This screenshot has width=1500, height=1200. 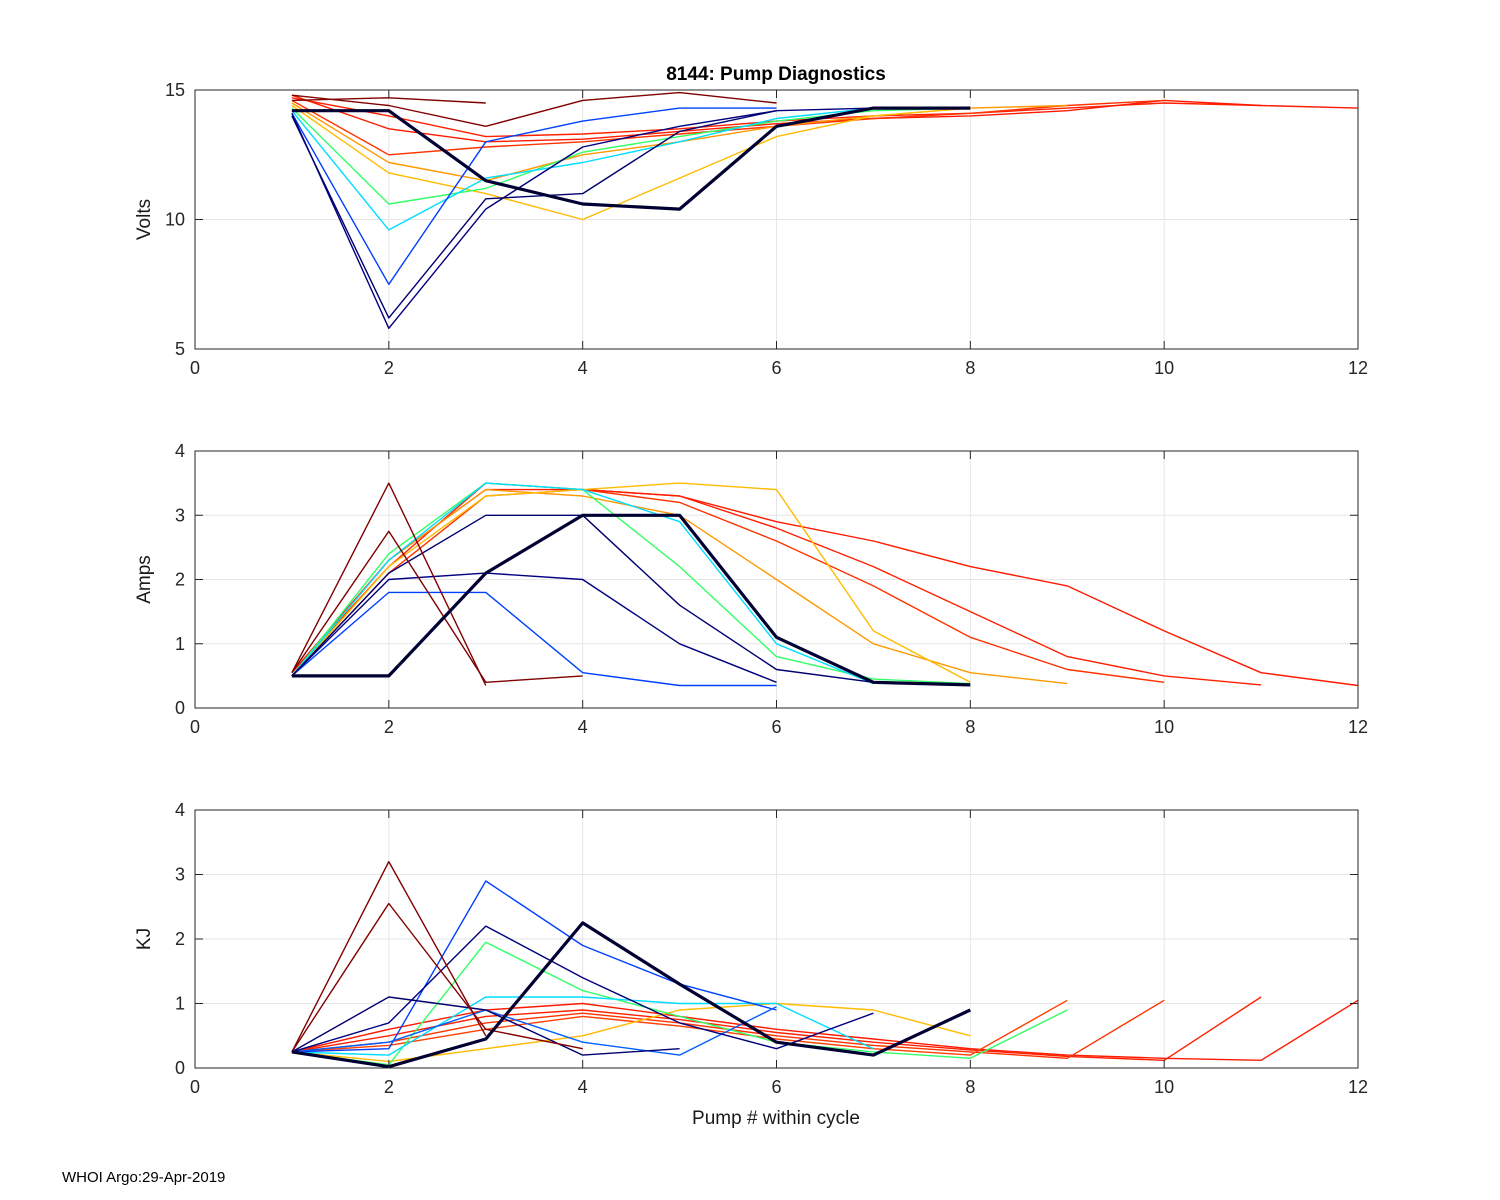 I want to click on figure-title: 8144: Pump Diagnostics, so click(x=776, y=74).